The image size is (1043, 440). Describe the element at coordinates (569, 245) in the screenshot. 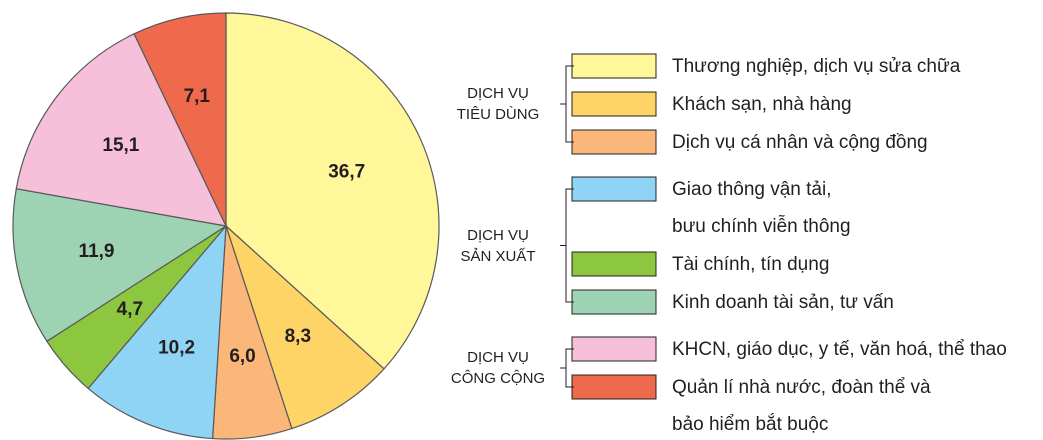

I see `bracket` at that location.